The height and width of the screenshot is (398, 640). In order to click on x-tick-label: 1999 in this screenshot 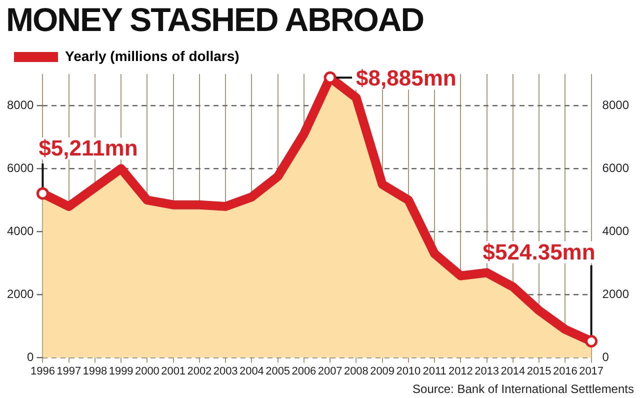, I will do `click(121, 371)`.